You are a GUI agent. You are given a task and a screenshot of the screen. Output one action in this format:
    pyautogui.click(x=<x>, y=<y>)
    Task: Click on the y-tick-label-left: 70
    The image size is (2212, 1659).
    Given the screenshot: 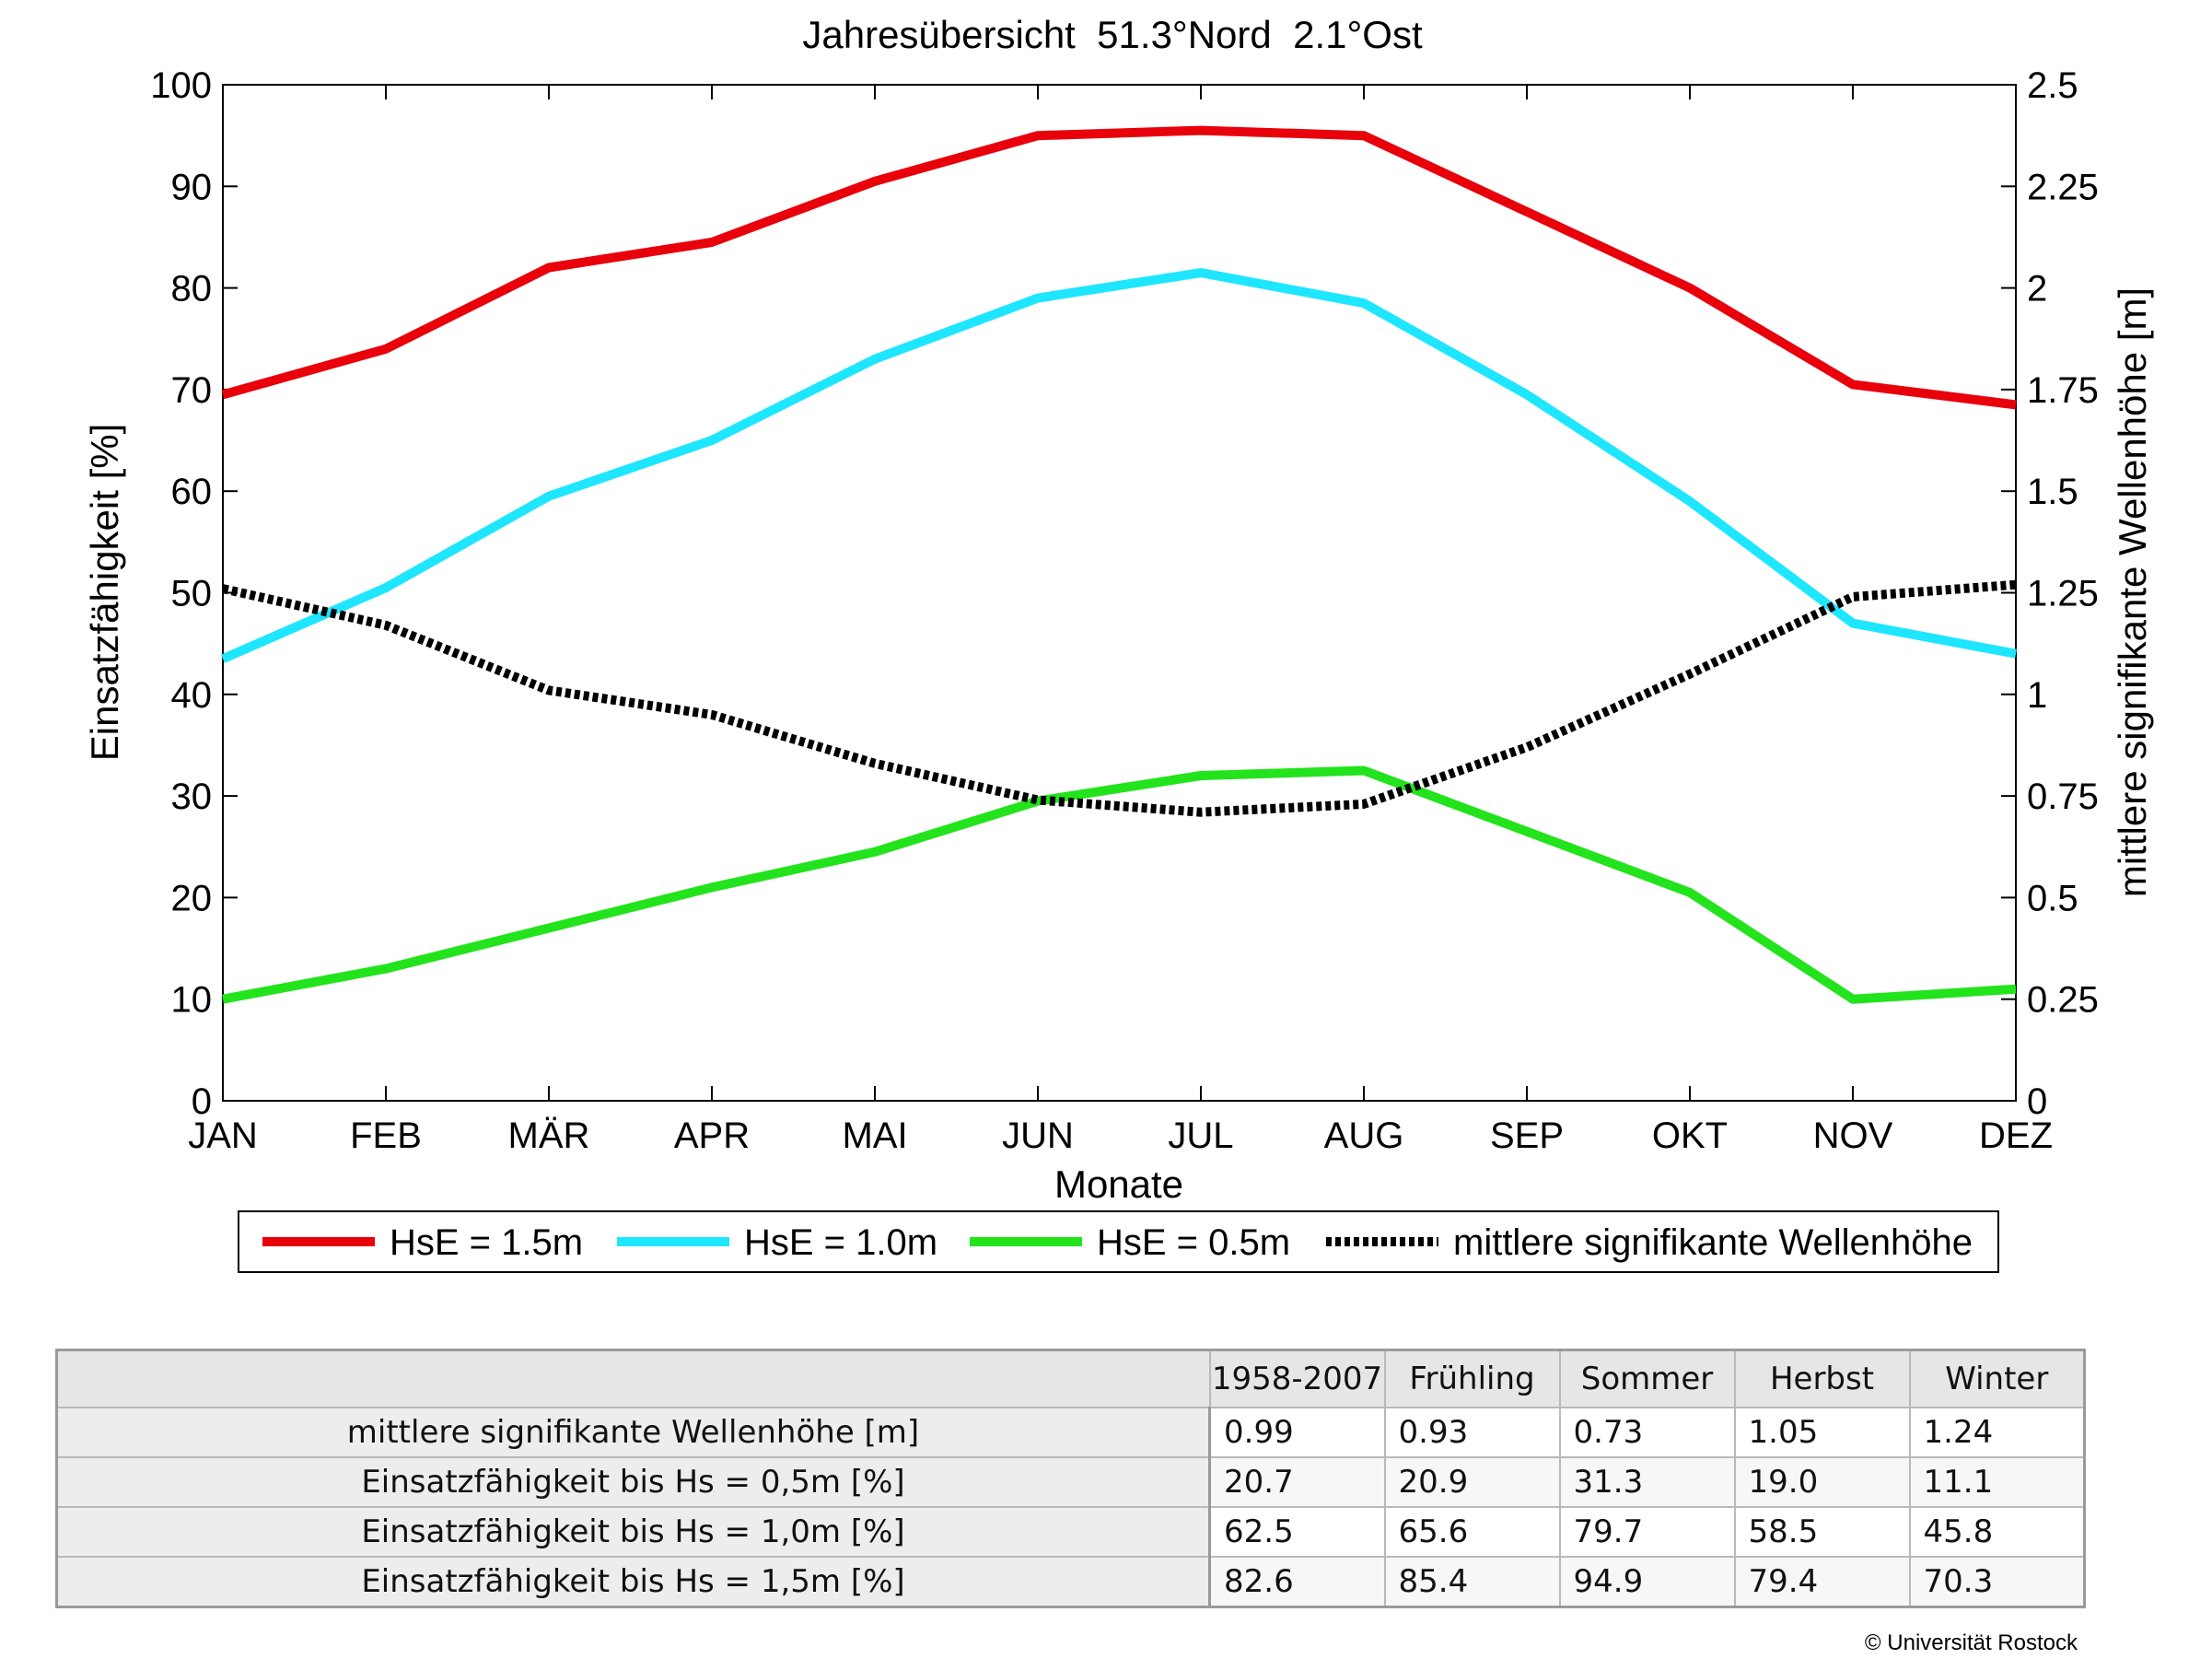 What is the action you would take?
    pyautogui.click(x=192, y=390)
    